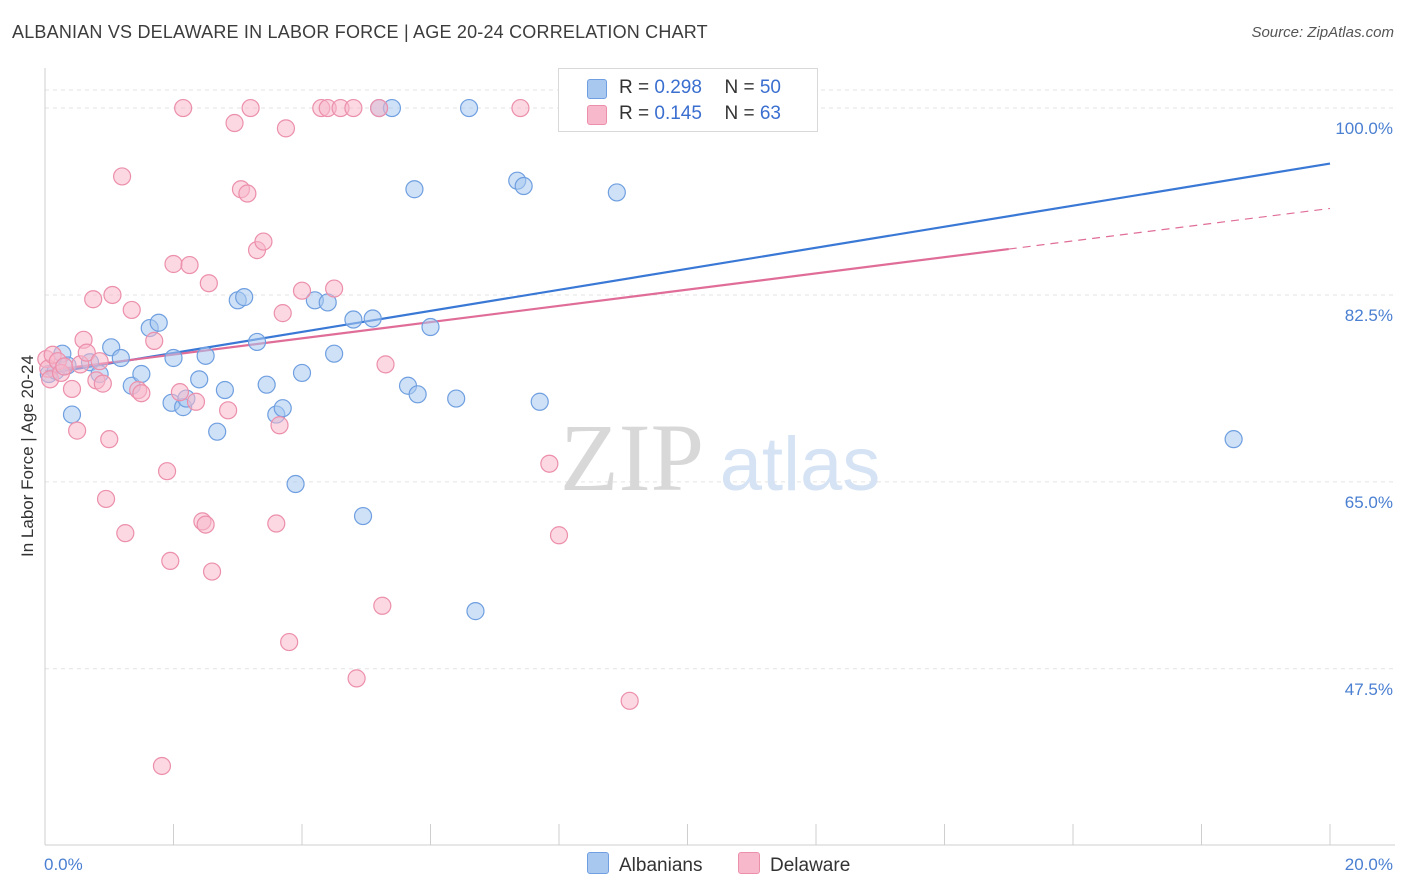  Describe the element at coordinates (1364, 128) in the screenshot. I see `y-tick-label: 100.0%` at that location.